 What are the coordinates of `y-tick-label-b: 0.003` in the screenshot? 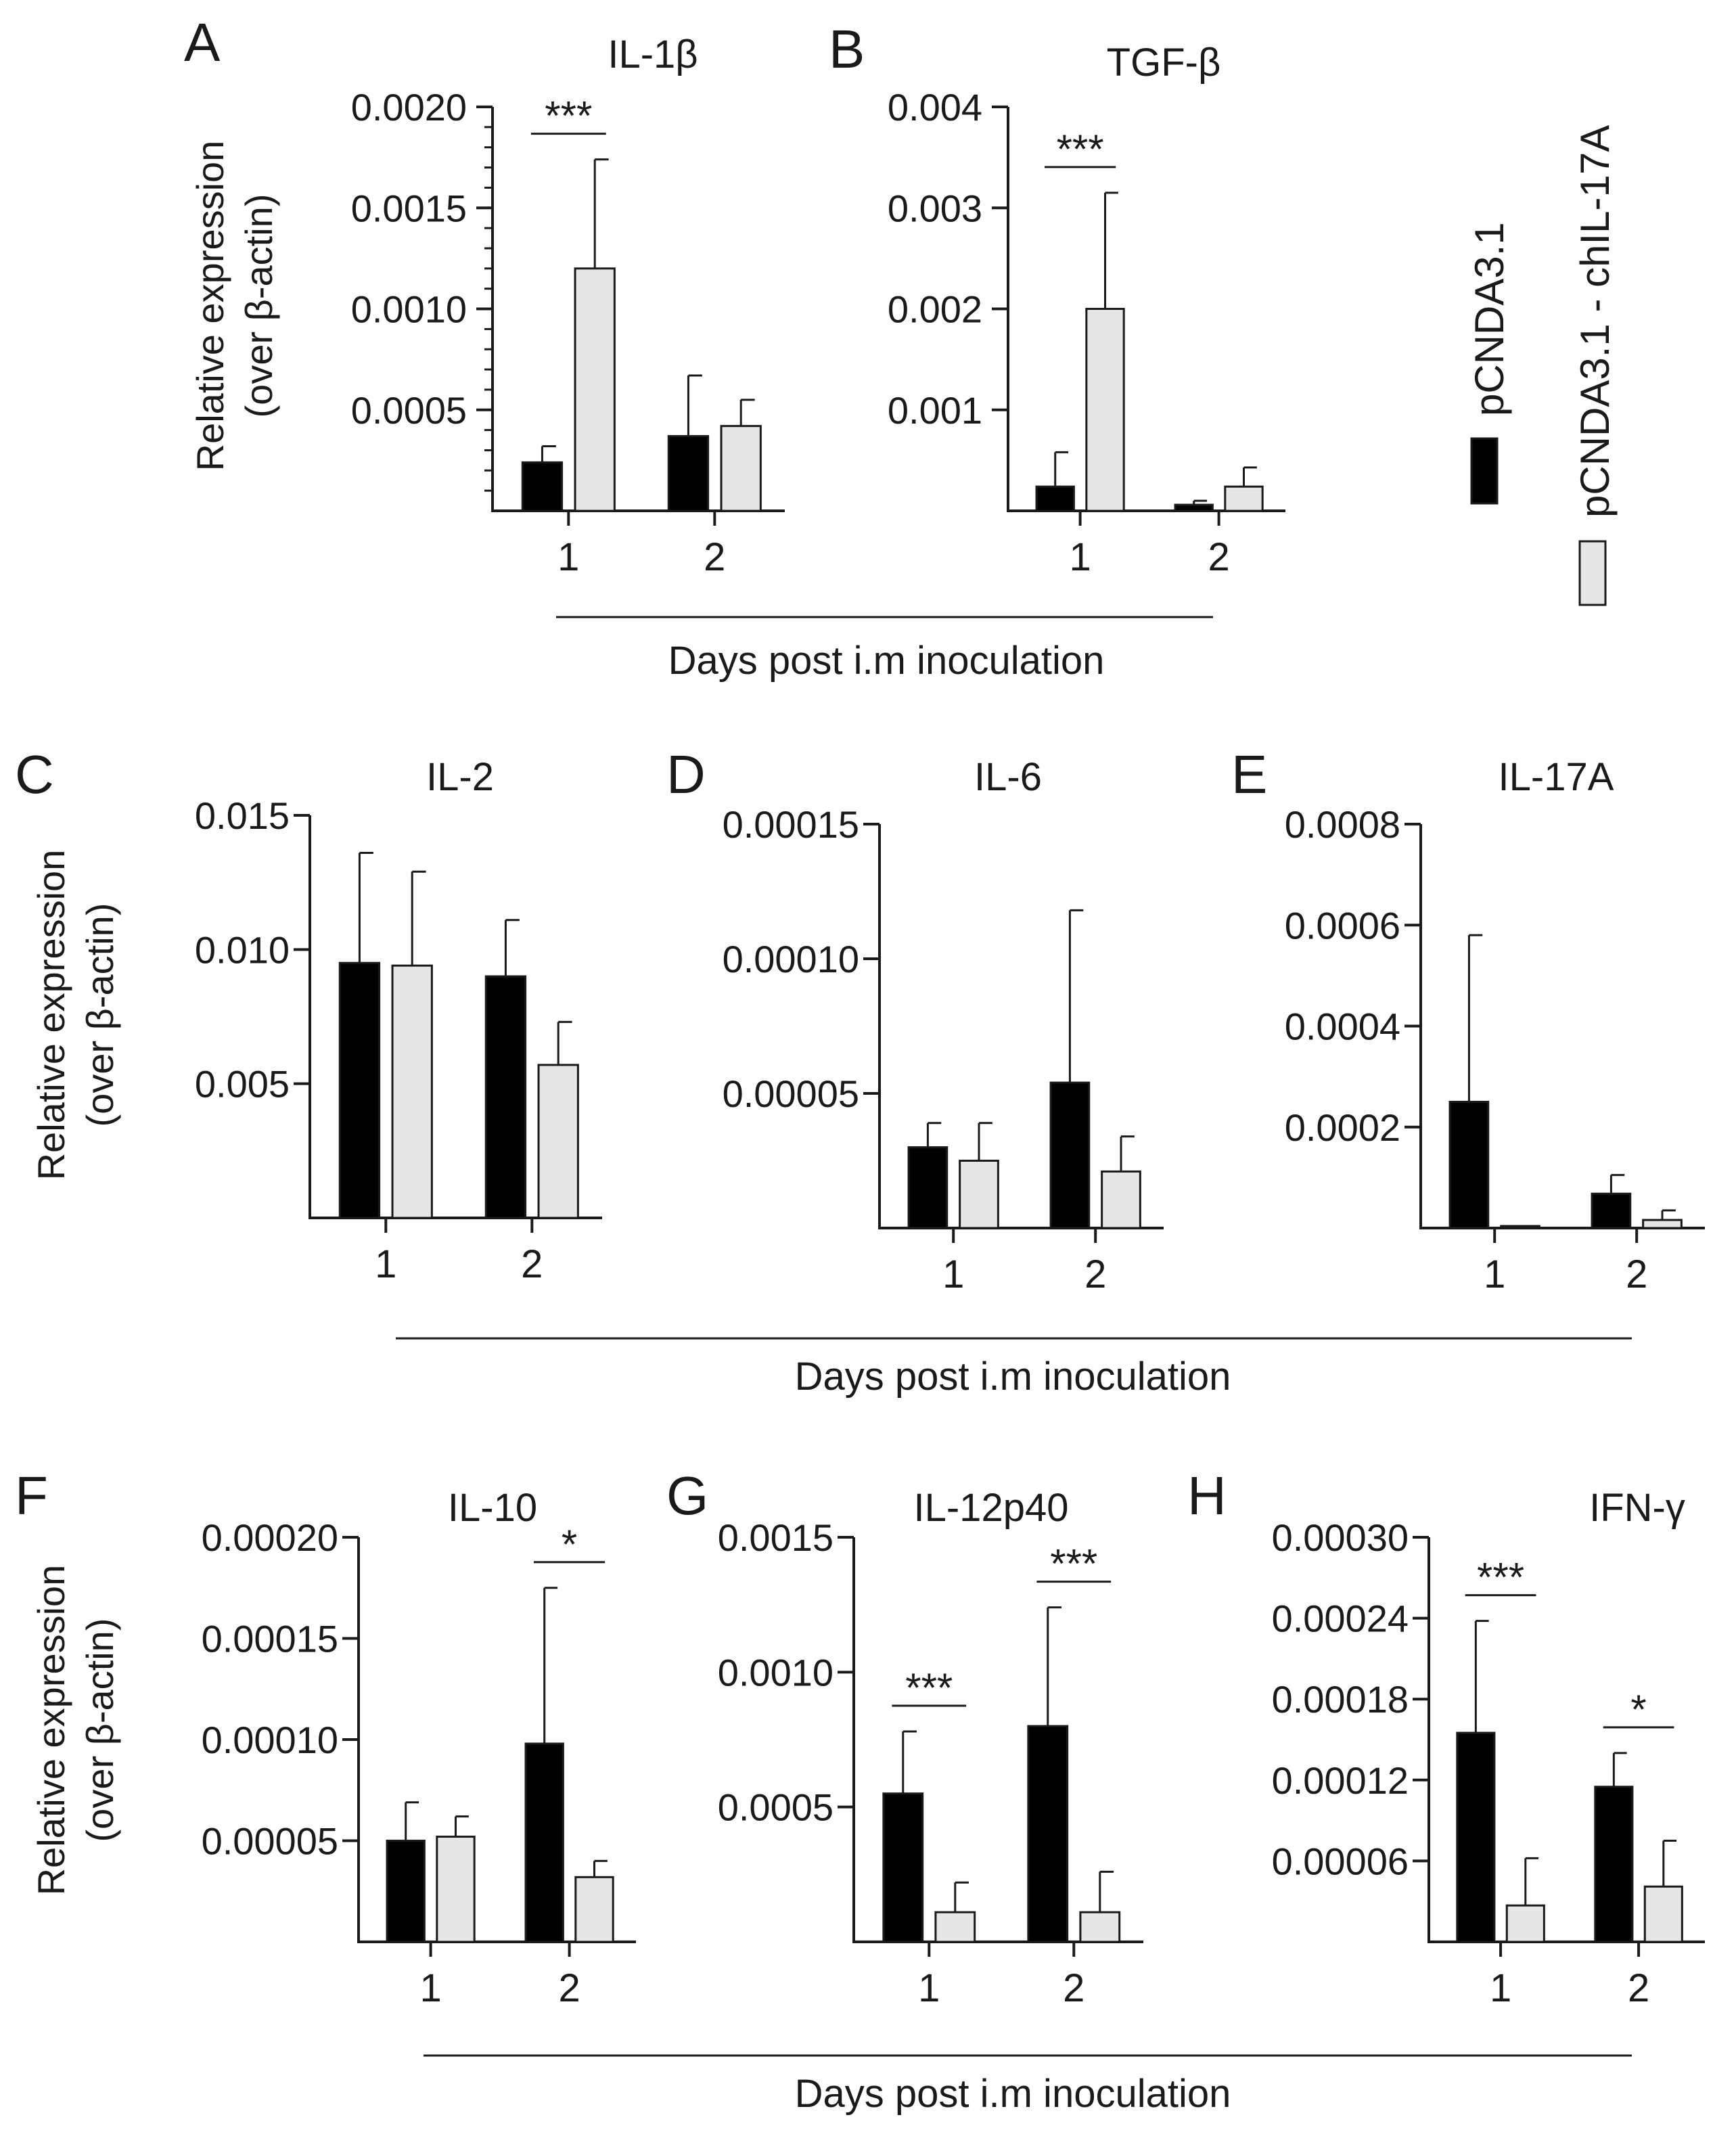 It's located at (935, 208).